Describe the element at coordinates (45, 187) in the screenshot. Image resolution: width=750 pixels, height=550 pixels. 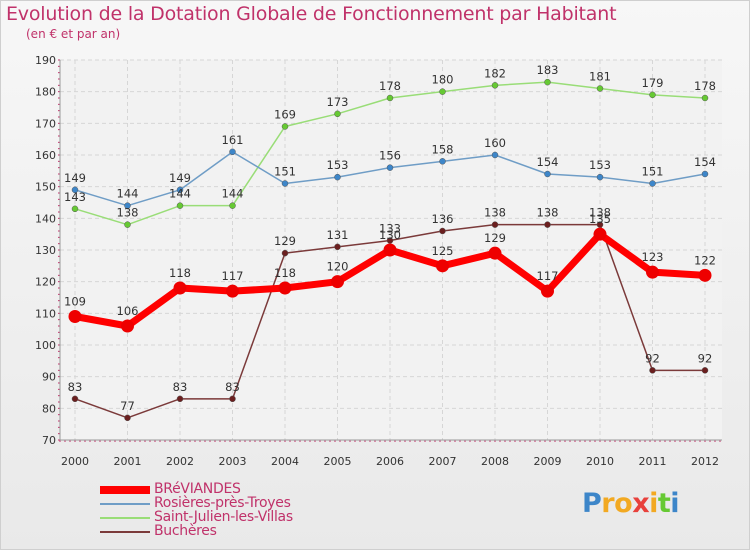
I see `y-tick-label: 150` at that location.